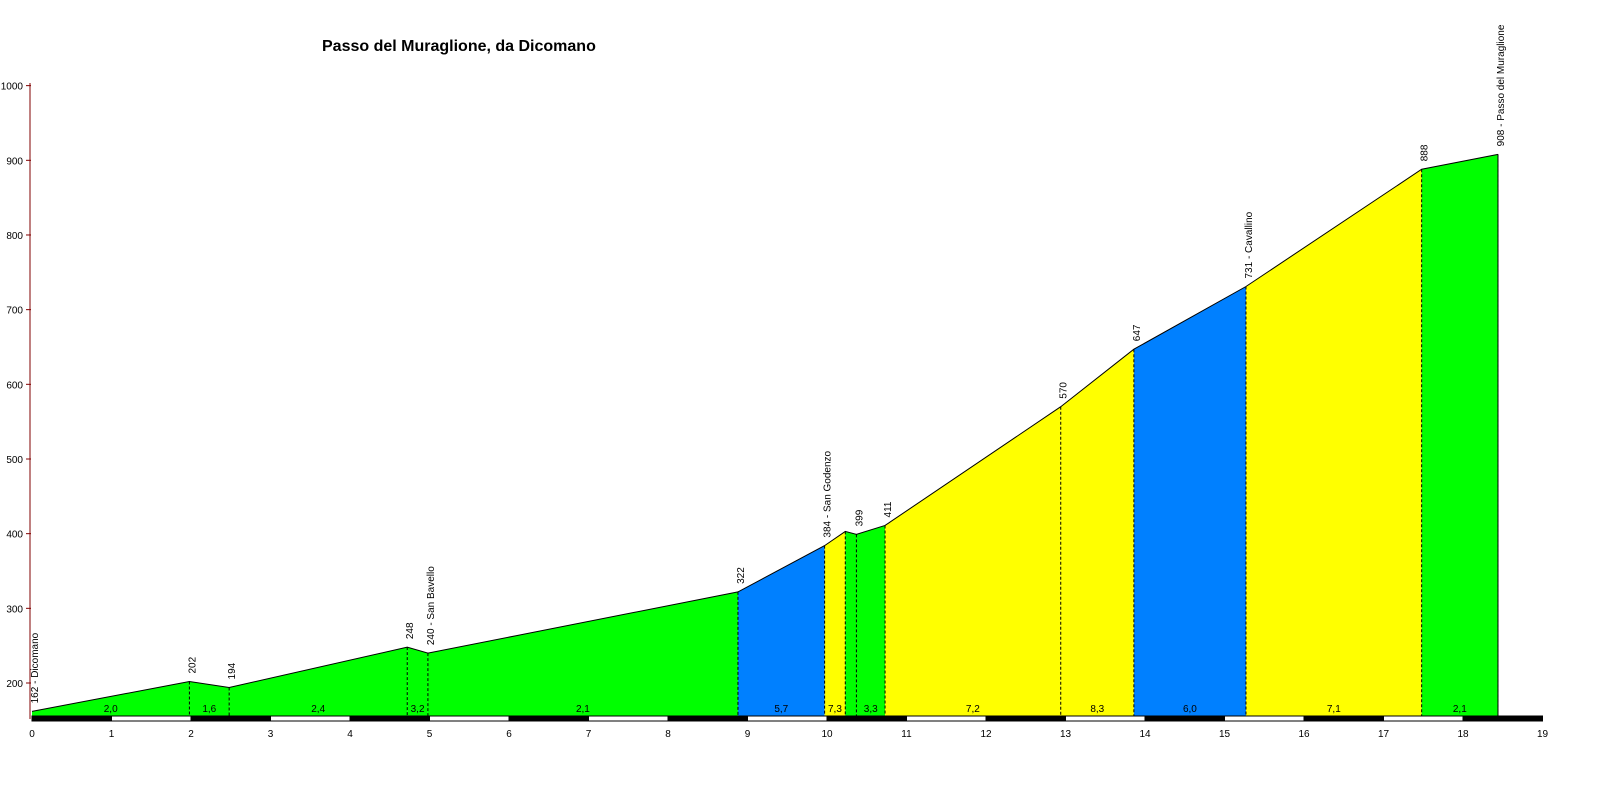 This screenshot has height=800, width=1600. Describe the element at coordinates (192, 664) in the screenshot. I see `elevation-point-label: 202` at that location.